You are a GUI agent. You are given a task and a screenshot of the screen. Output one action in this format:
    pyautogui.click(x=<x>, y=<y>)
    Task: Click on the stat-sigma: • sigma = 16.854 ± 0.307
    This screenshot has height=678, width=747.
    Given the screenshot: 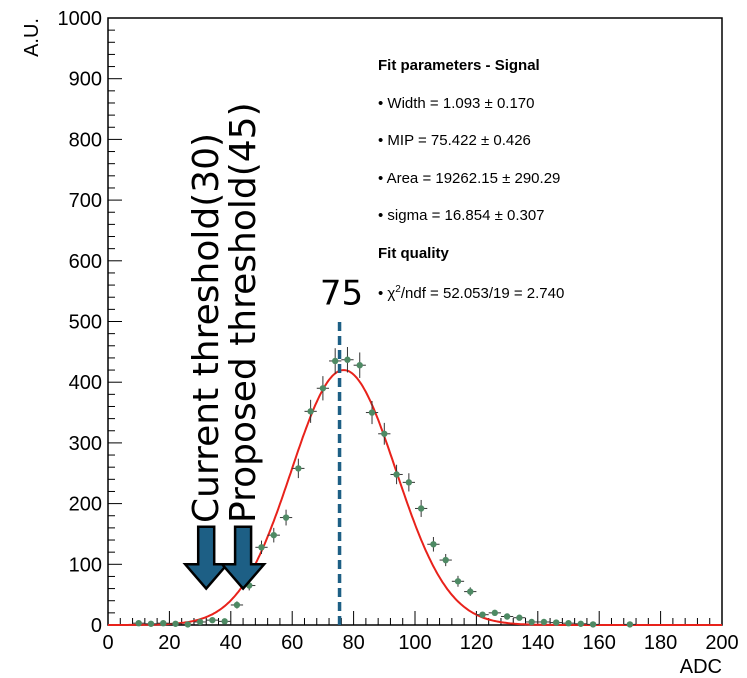 What is the action you would take?
    pyautogui.click(x=461, y=215)
    